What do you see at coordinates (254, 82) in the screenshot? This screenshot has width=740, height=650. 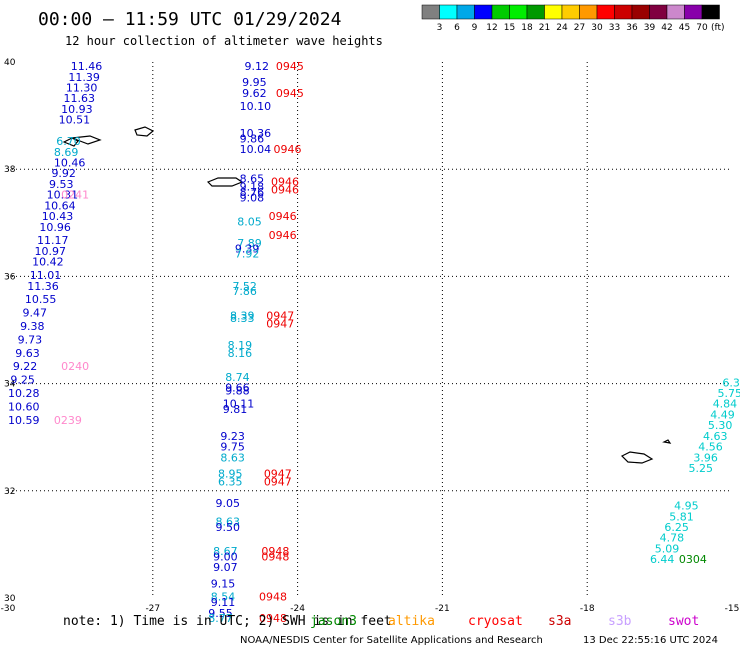 I see `swh-data-label: 9.95` at bounding box center [254, 82].